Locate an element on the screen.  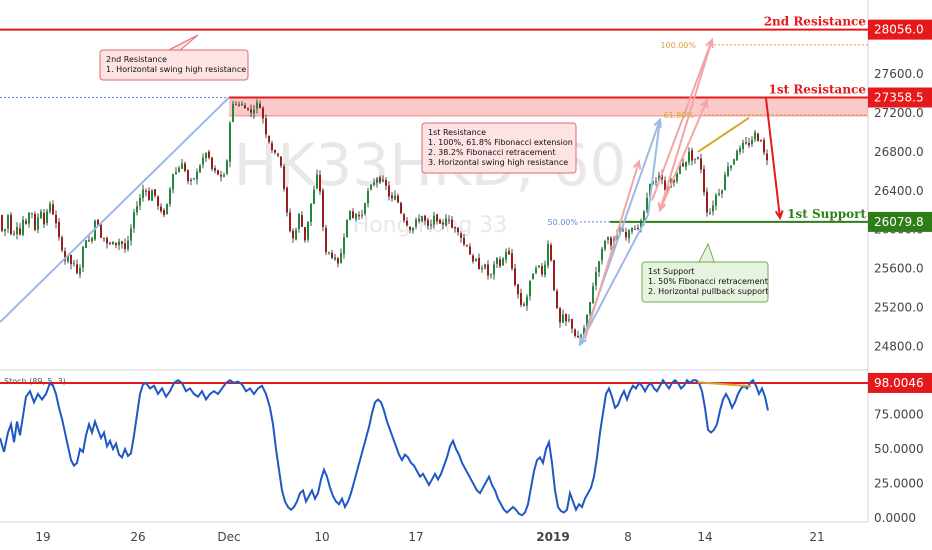
stochastic-level-tag: 98.0046 is located at coordinates (899, 383).